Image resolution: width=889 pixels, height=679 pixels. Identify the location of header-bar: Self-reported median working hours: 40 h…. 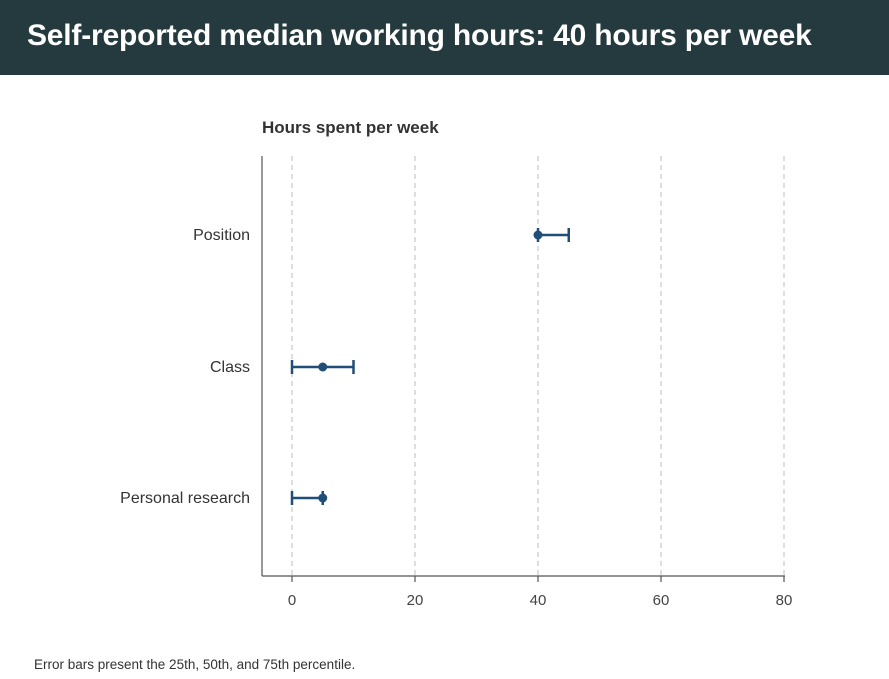
(444, 37).